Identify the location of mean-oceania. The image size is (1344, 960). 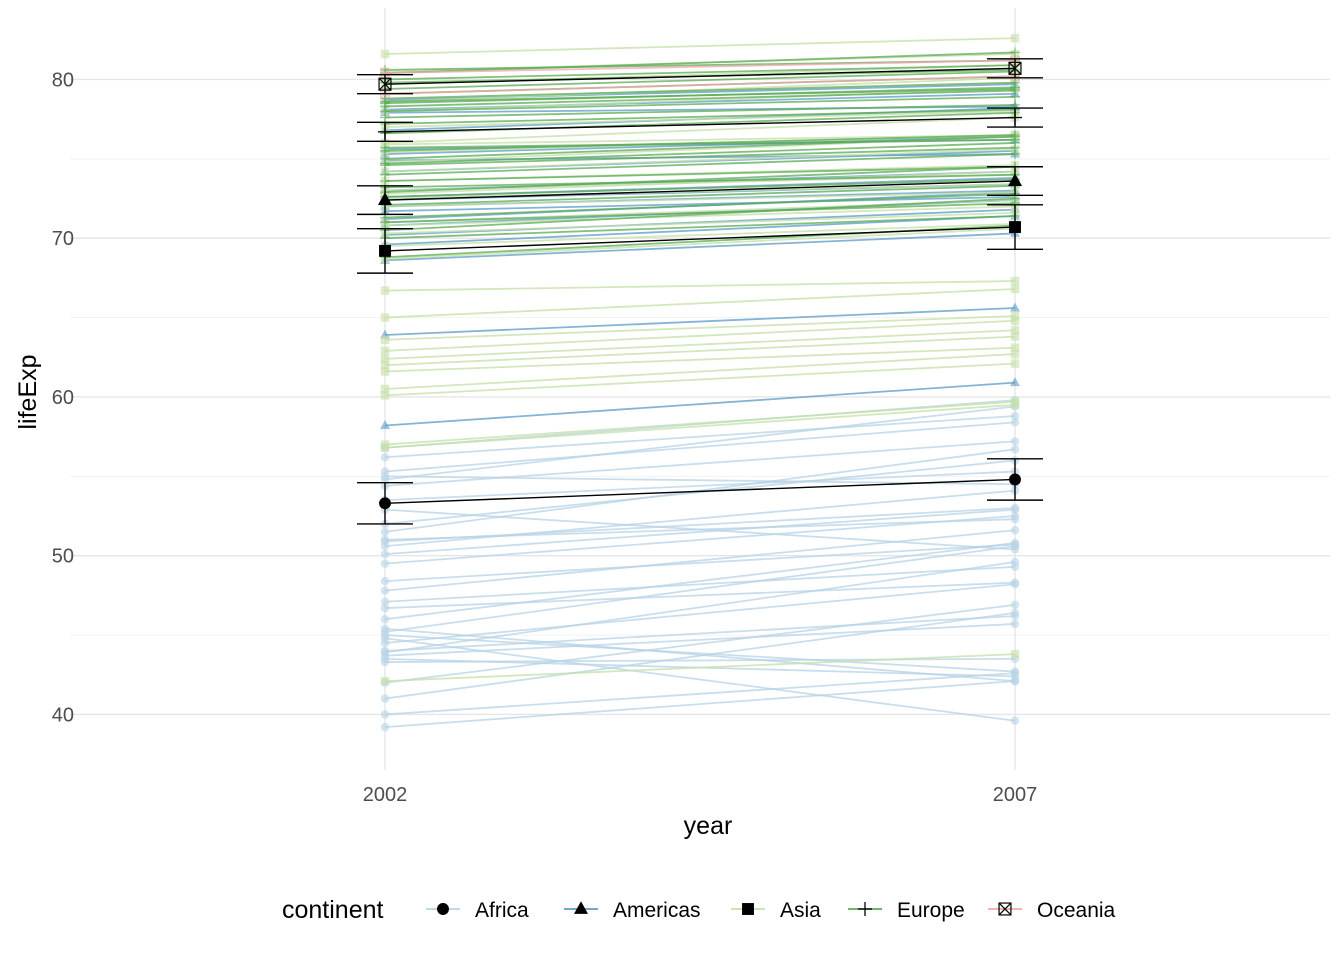
(700, 76).